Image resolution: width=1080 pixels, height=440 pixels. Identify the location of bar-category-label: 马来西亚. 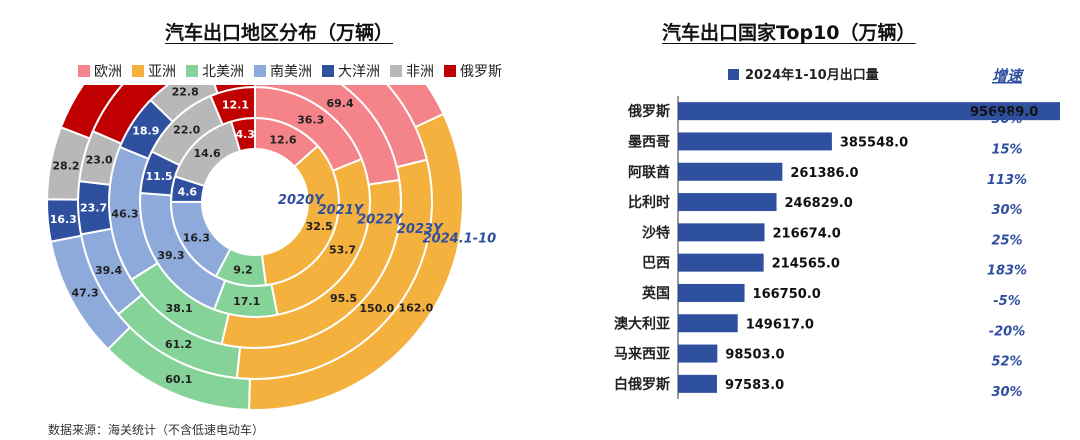
(642, 355).